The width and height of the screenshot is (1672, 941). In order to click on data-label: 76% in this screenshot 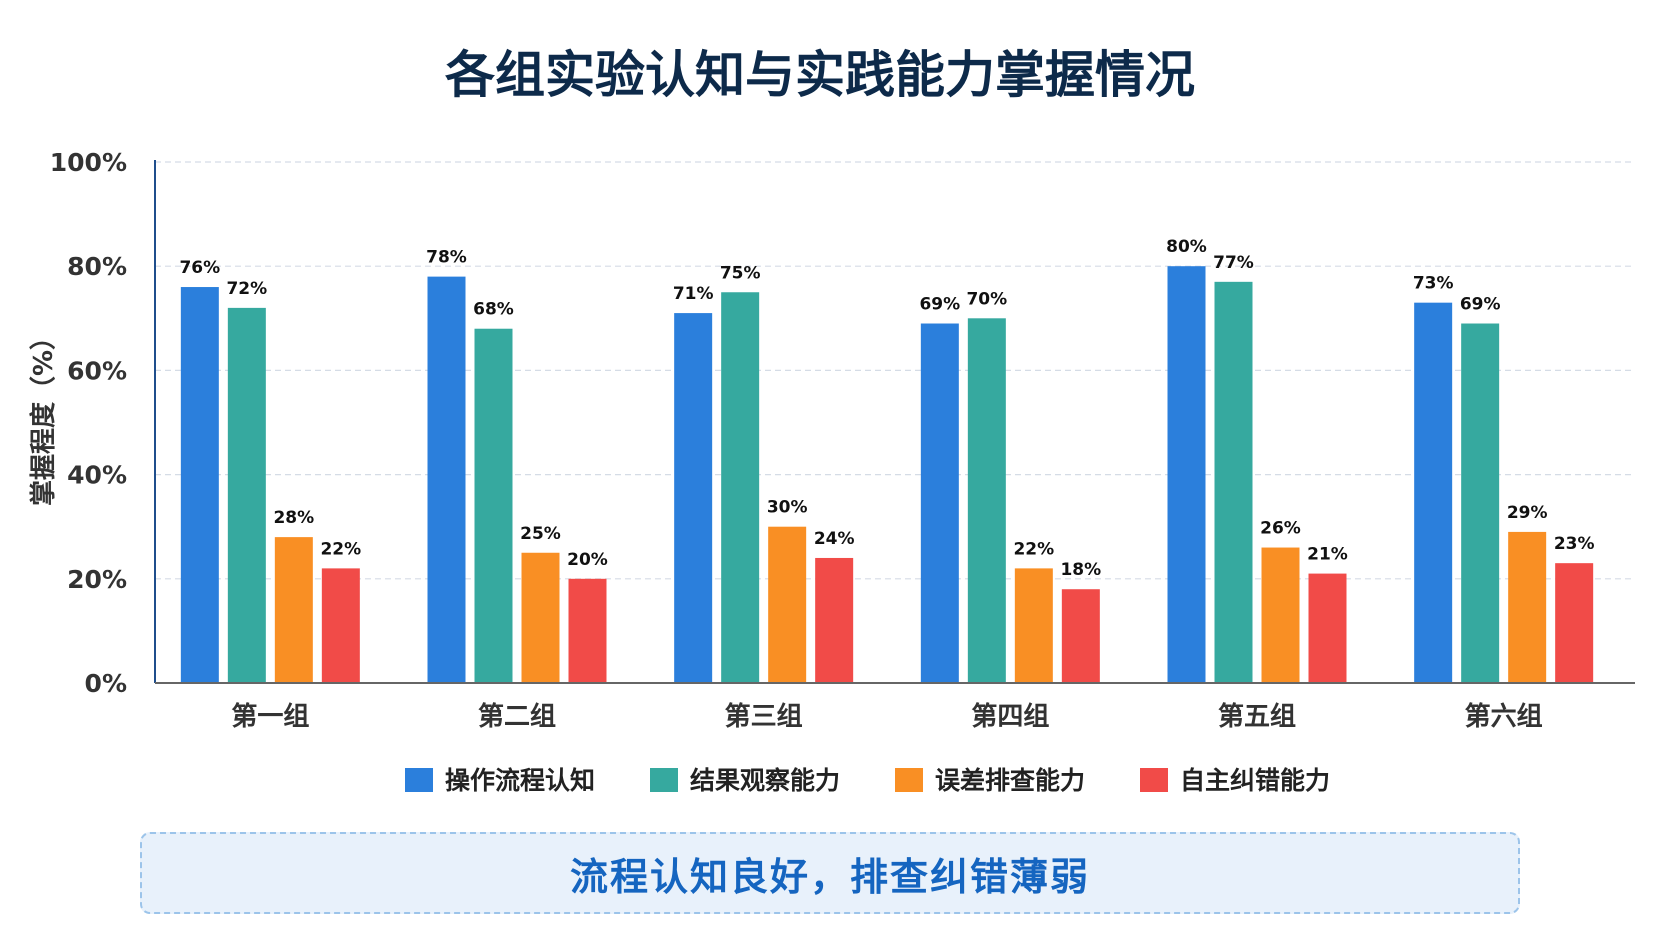, I will do `click(199, 268)`.